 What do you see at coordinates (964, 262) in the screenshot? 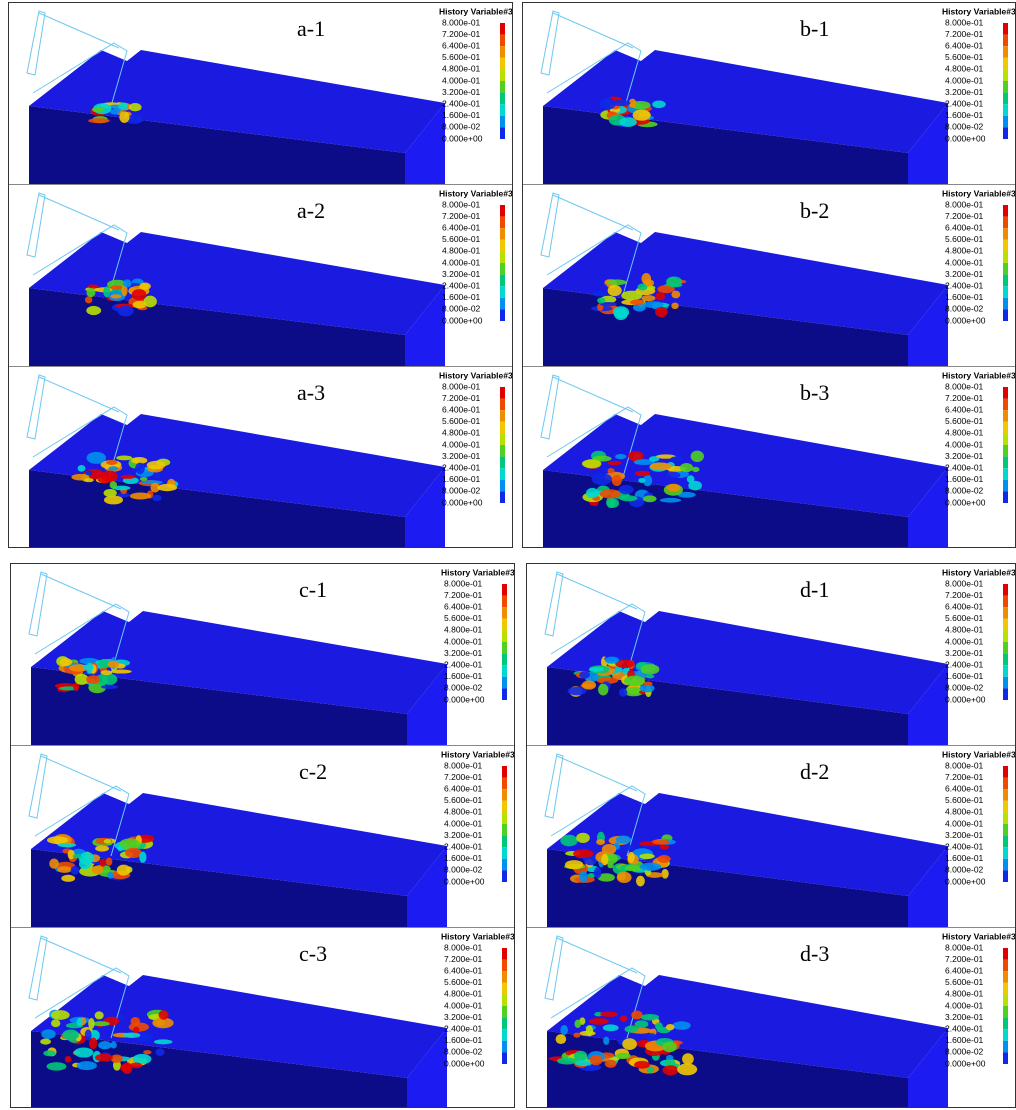
I see `colorbar-tick-label: 4.000e-01` at bounding box center [964, 262].